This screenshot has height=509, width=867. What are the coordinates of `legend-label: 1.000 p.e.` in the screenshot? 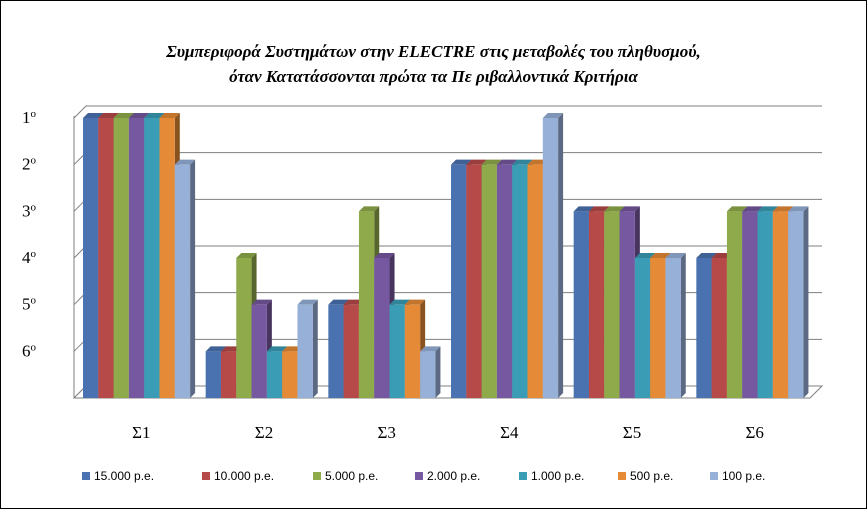 It's located at (558, 476).